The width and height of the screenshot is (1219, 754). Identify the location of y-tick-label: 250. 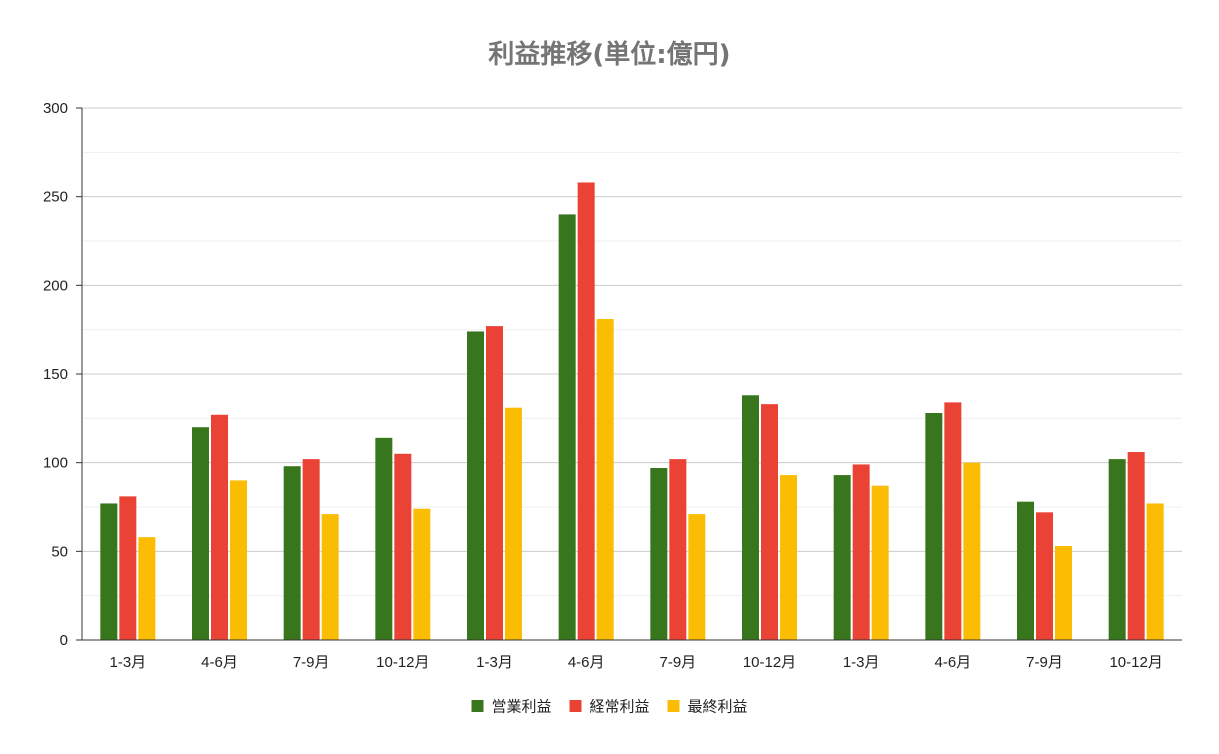
(55, 197).